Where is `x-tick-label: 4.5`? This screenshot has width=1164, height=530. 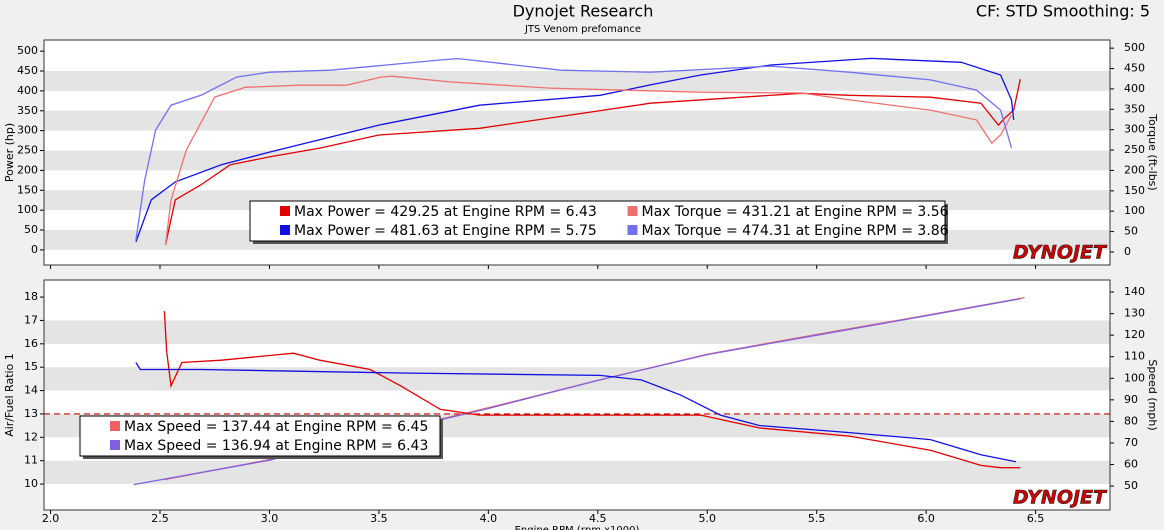
x-tick-label: 4.5 is located at coordinates (598, 518).